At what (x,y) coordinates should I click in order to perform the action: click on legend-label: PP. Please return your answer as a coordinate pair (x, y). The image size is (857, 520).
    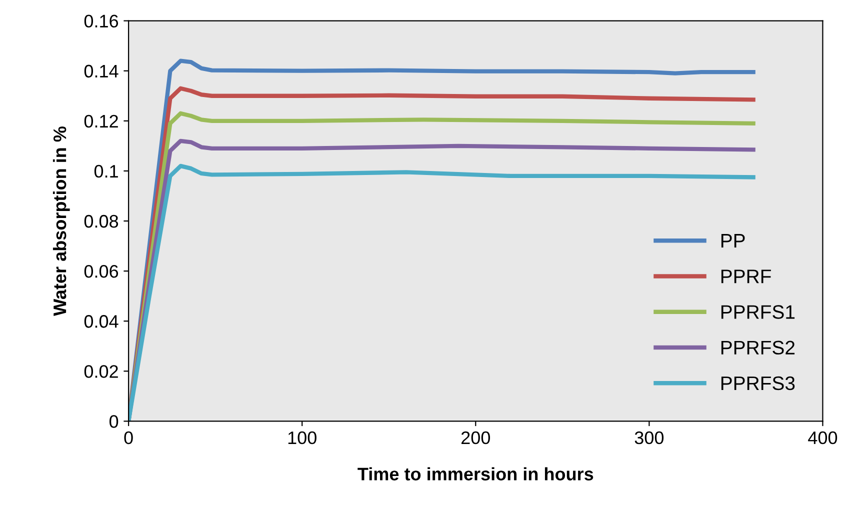
    Looking at the image, I should click on (733, 241).